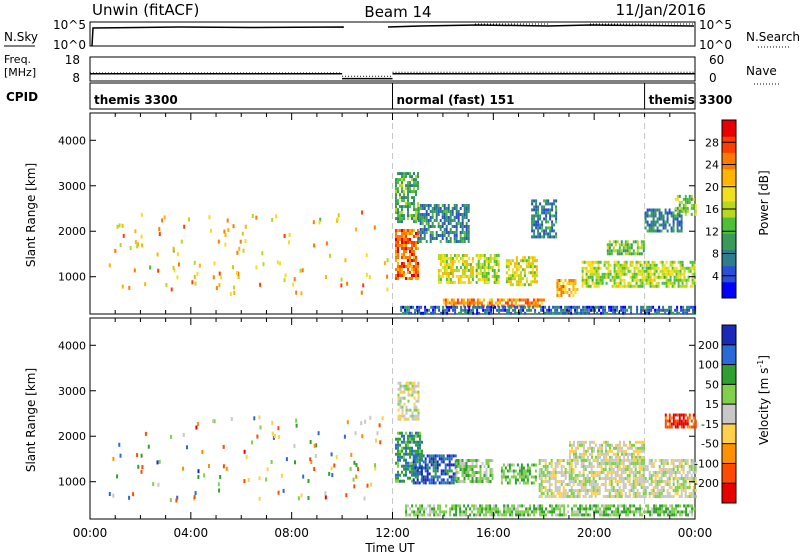 The image size is (800, 554). What do you see at coordinates (456, 100) in the screenshot?
I see `cpid-segment-label: normal (fast) 151` at bounding box center [456, 100].